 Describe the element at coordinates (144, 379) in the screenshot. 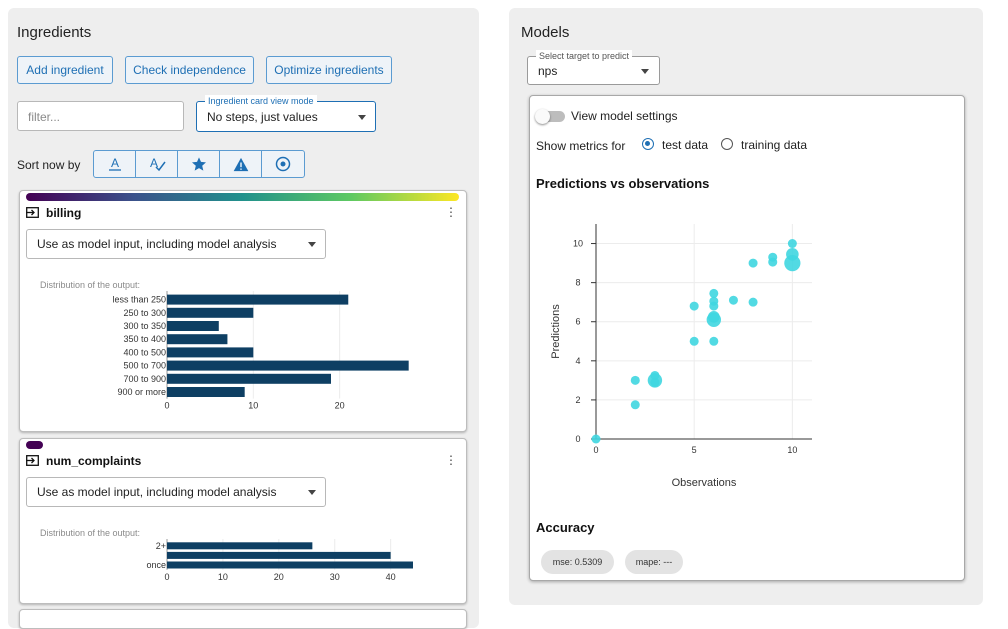

I see `y-tick-label: 700 to 900` at that location.